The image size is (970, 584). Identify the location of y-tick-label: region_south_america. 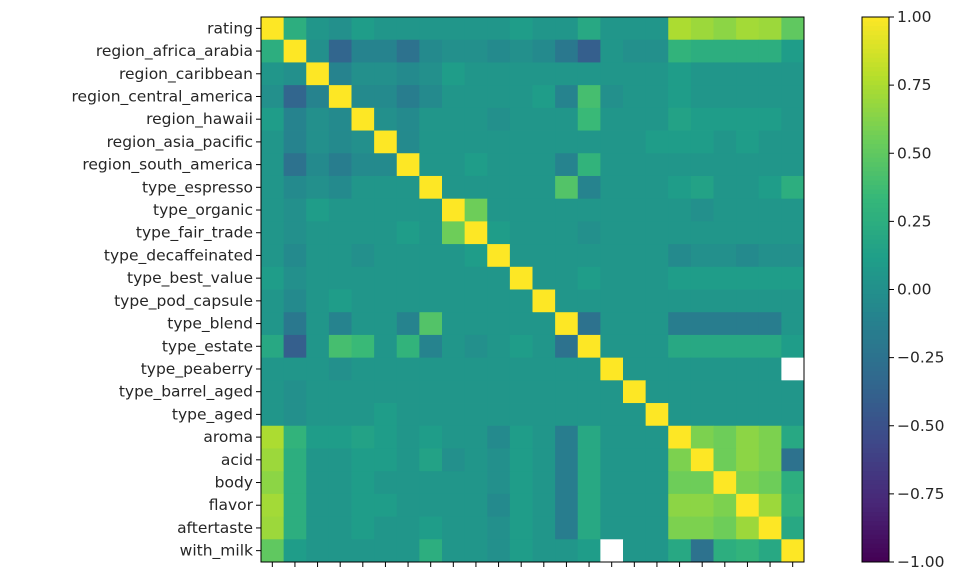
(167, 165).